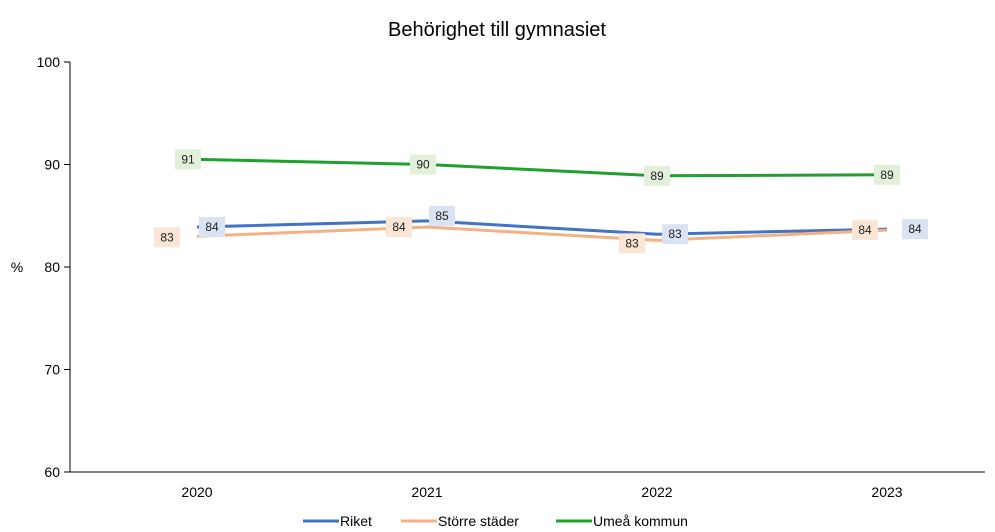 The image size is (995, 532). I want to click on x-tick-label: 2022, so click(656, 492).